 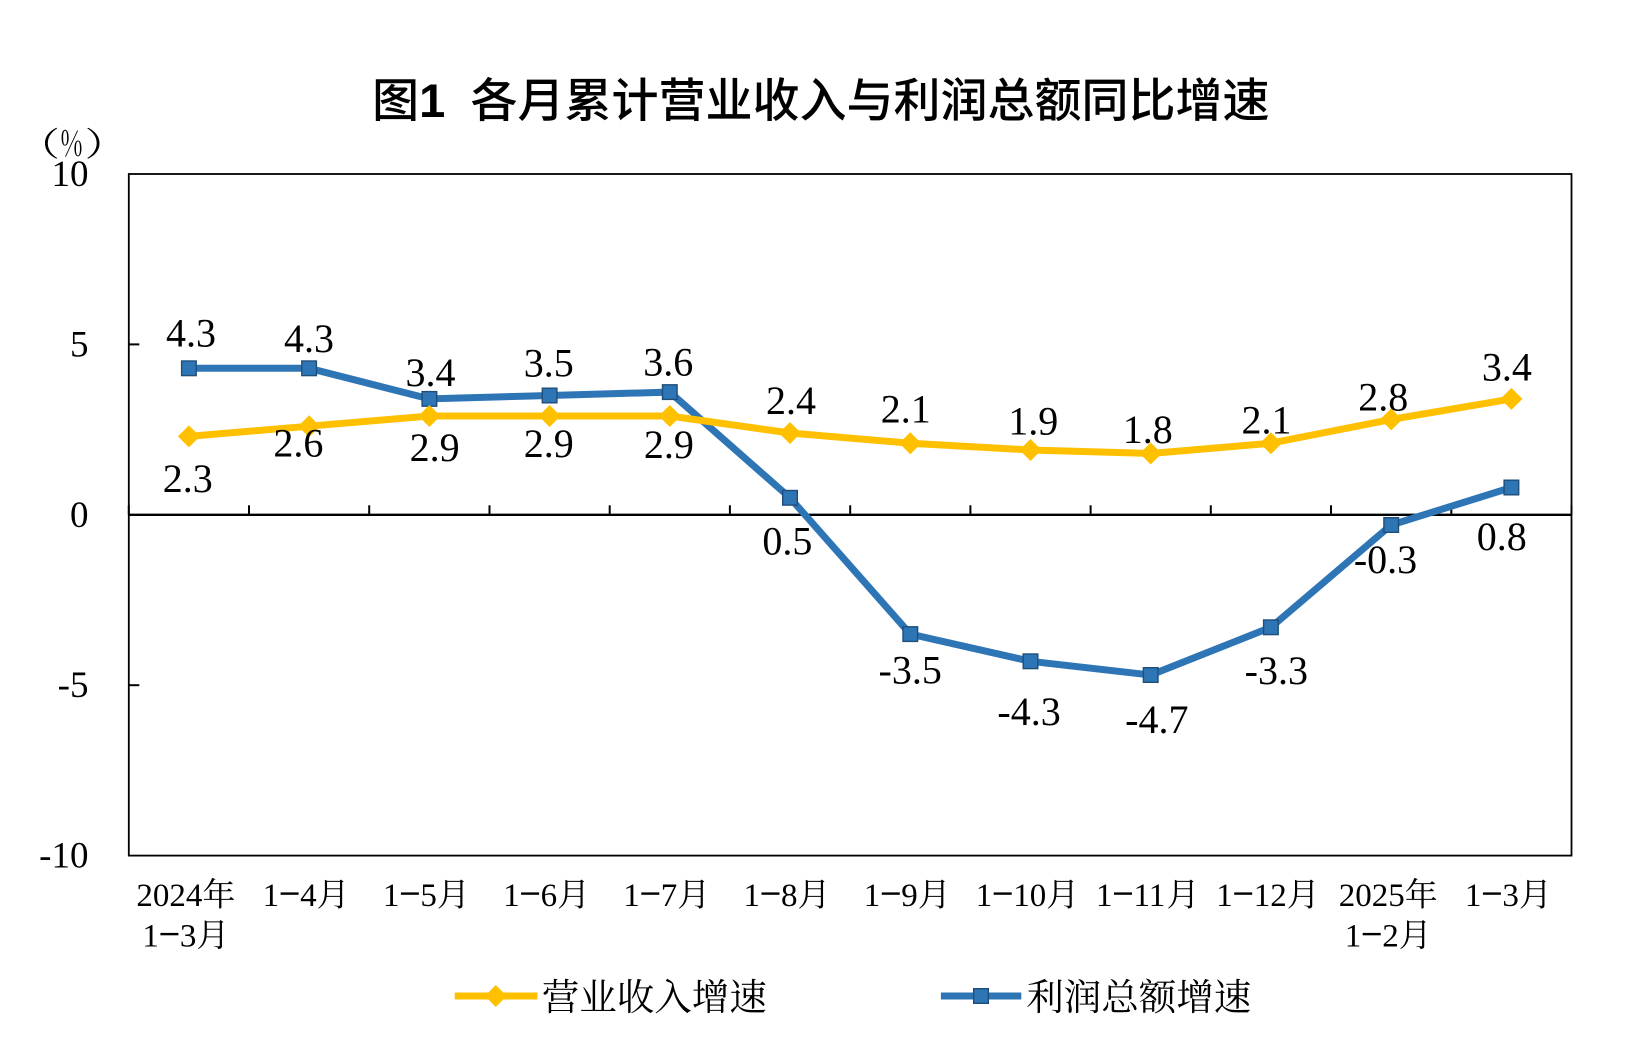 I want to click on svg-text: -4.3, so click(x=1028, y=711).